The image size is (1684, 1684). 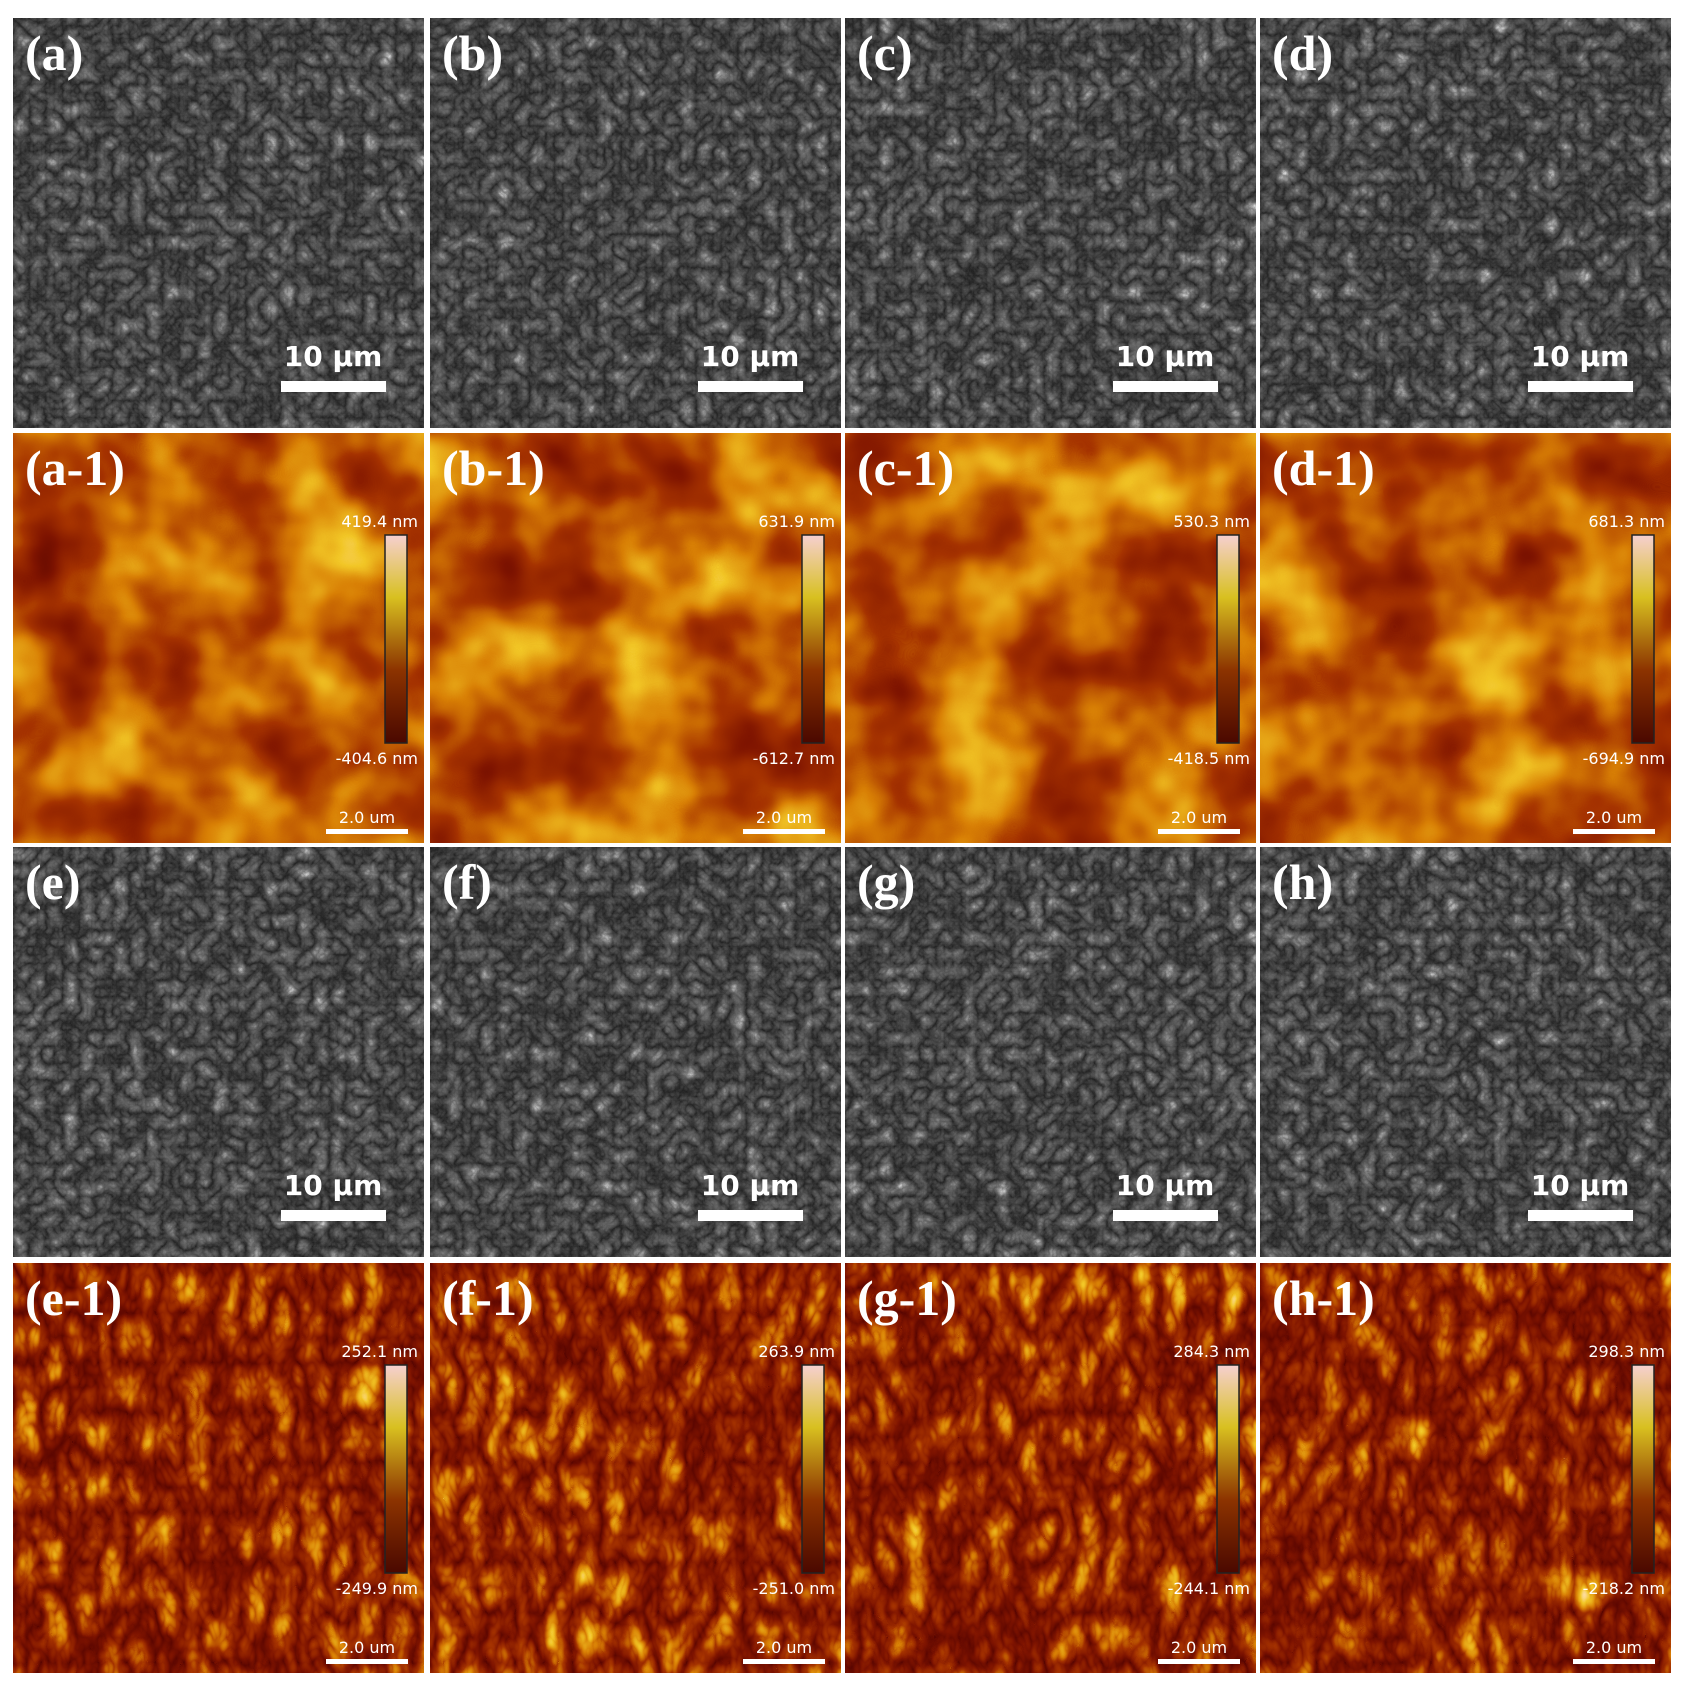 I want to click on afm-panel: (b-1) 631.9 nm -612.7 nm 2.0 um, so click(x=635, y=638).